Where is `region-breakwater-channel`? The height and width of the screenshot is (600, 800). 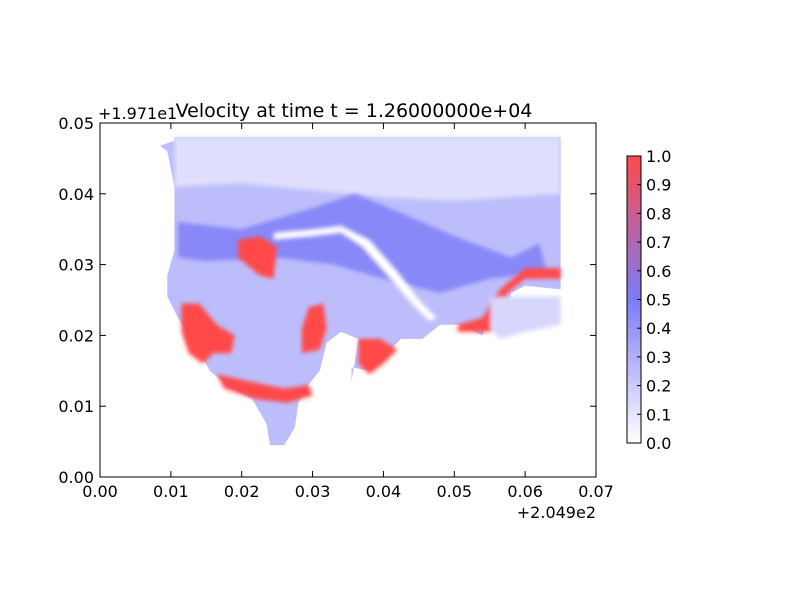
region-breakwater-channel is located at coordinates (355, 273).